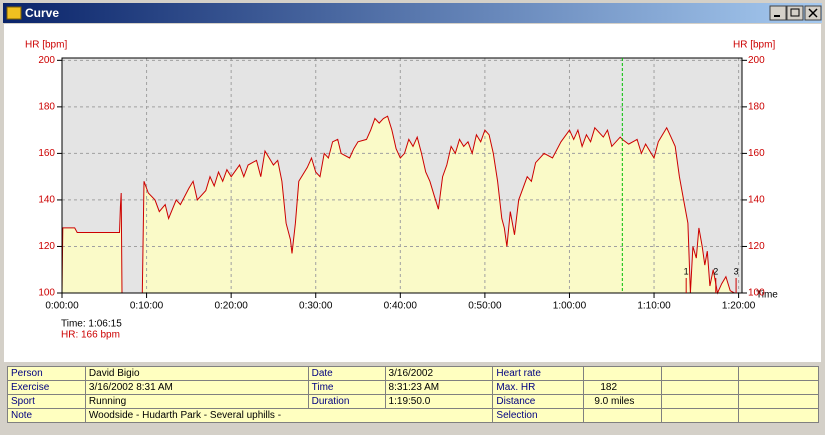 Image resolution: width=825 pixels, height=435 pixels. I want to click on cell-value: 182, so click(623, 387).